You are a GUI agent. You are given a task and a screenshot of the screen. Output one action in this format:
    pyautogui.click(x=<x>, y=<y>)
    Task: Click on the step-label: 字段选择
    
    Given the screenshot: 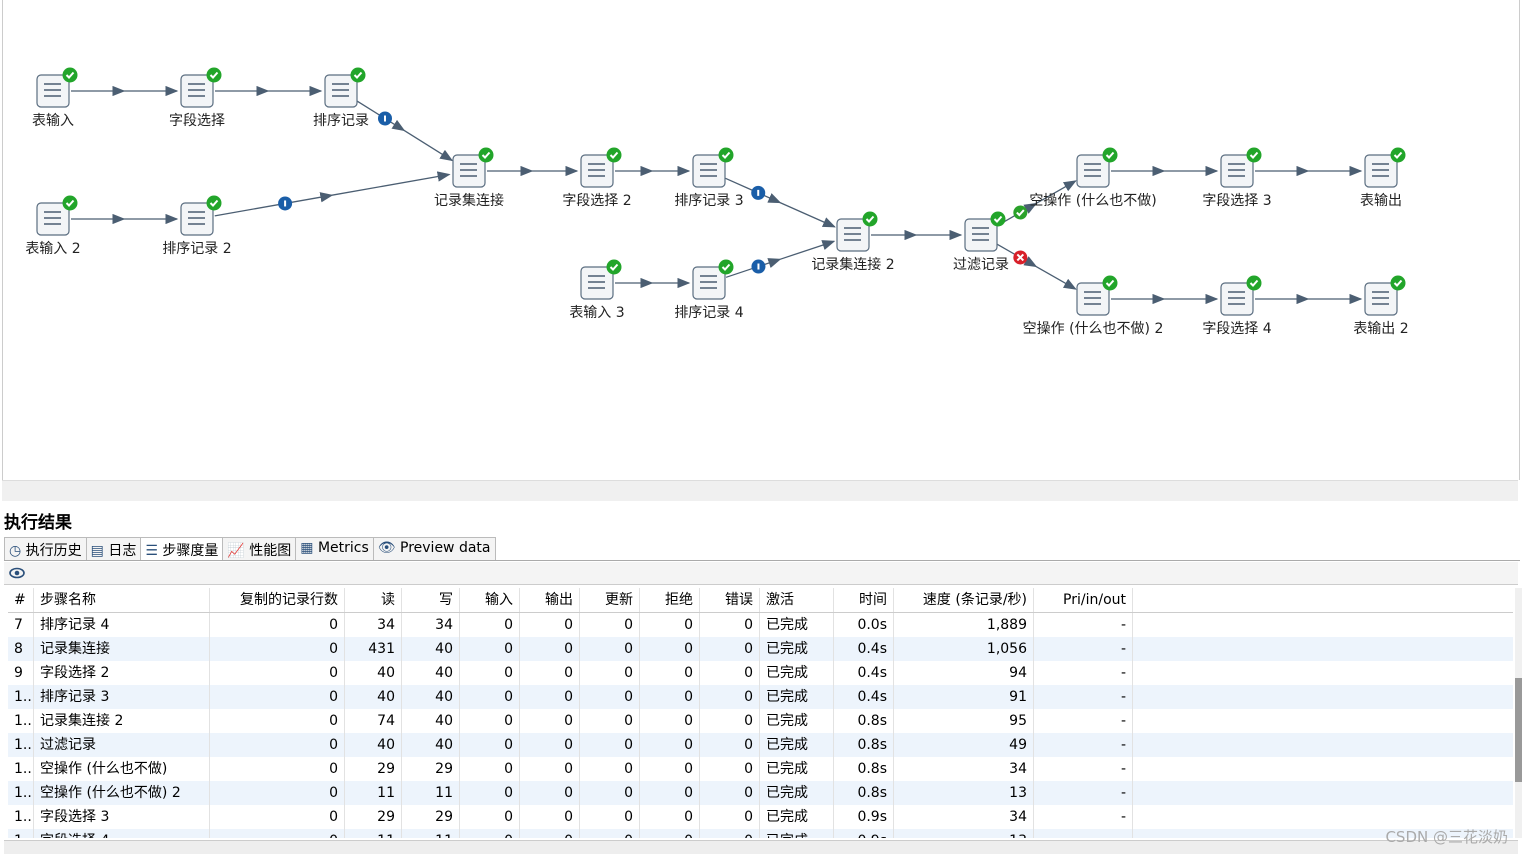 What is the action you would take?
    pyautogui.click(x=197, y=121)
    